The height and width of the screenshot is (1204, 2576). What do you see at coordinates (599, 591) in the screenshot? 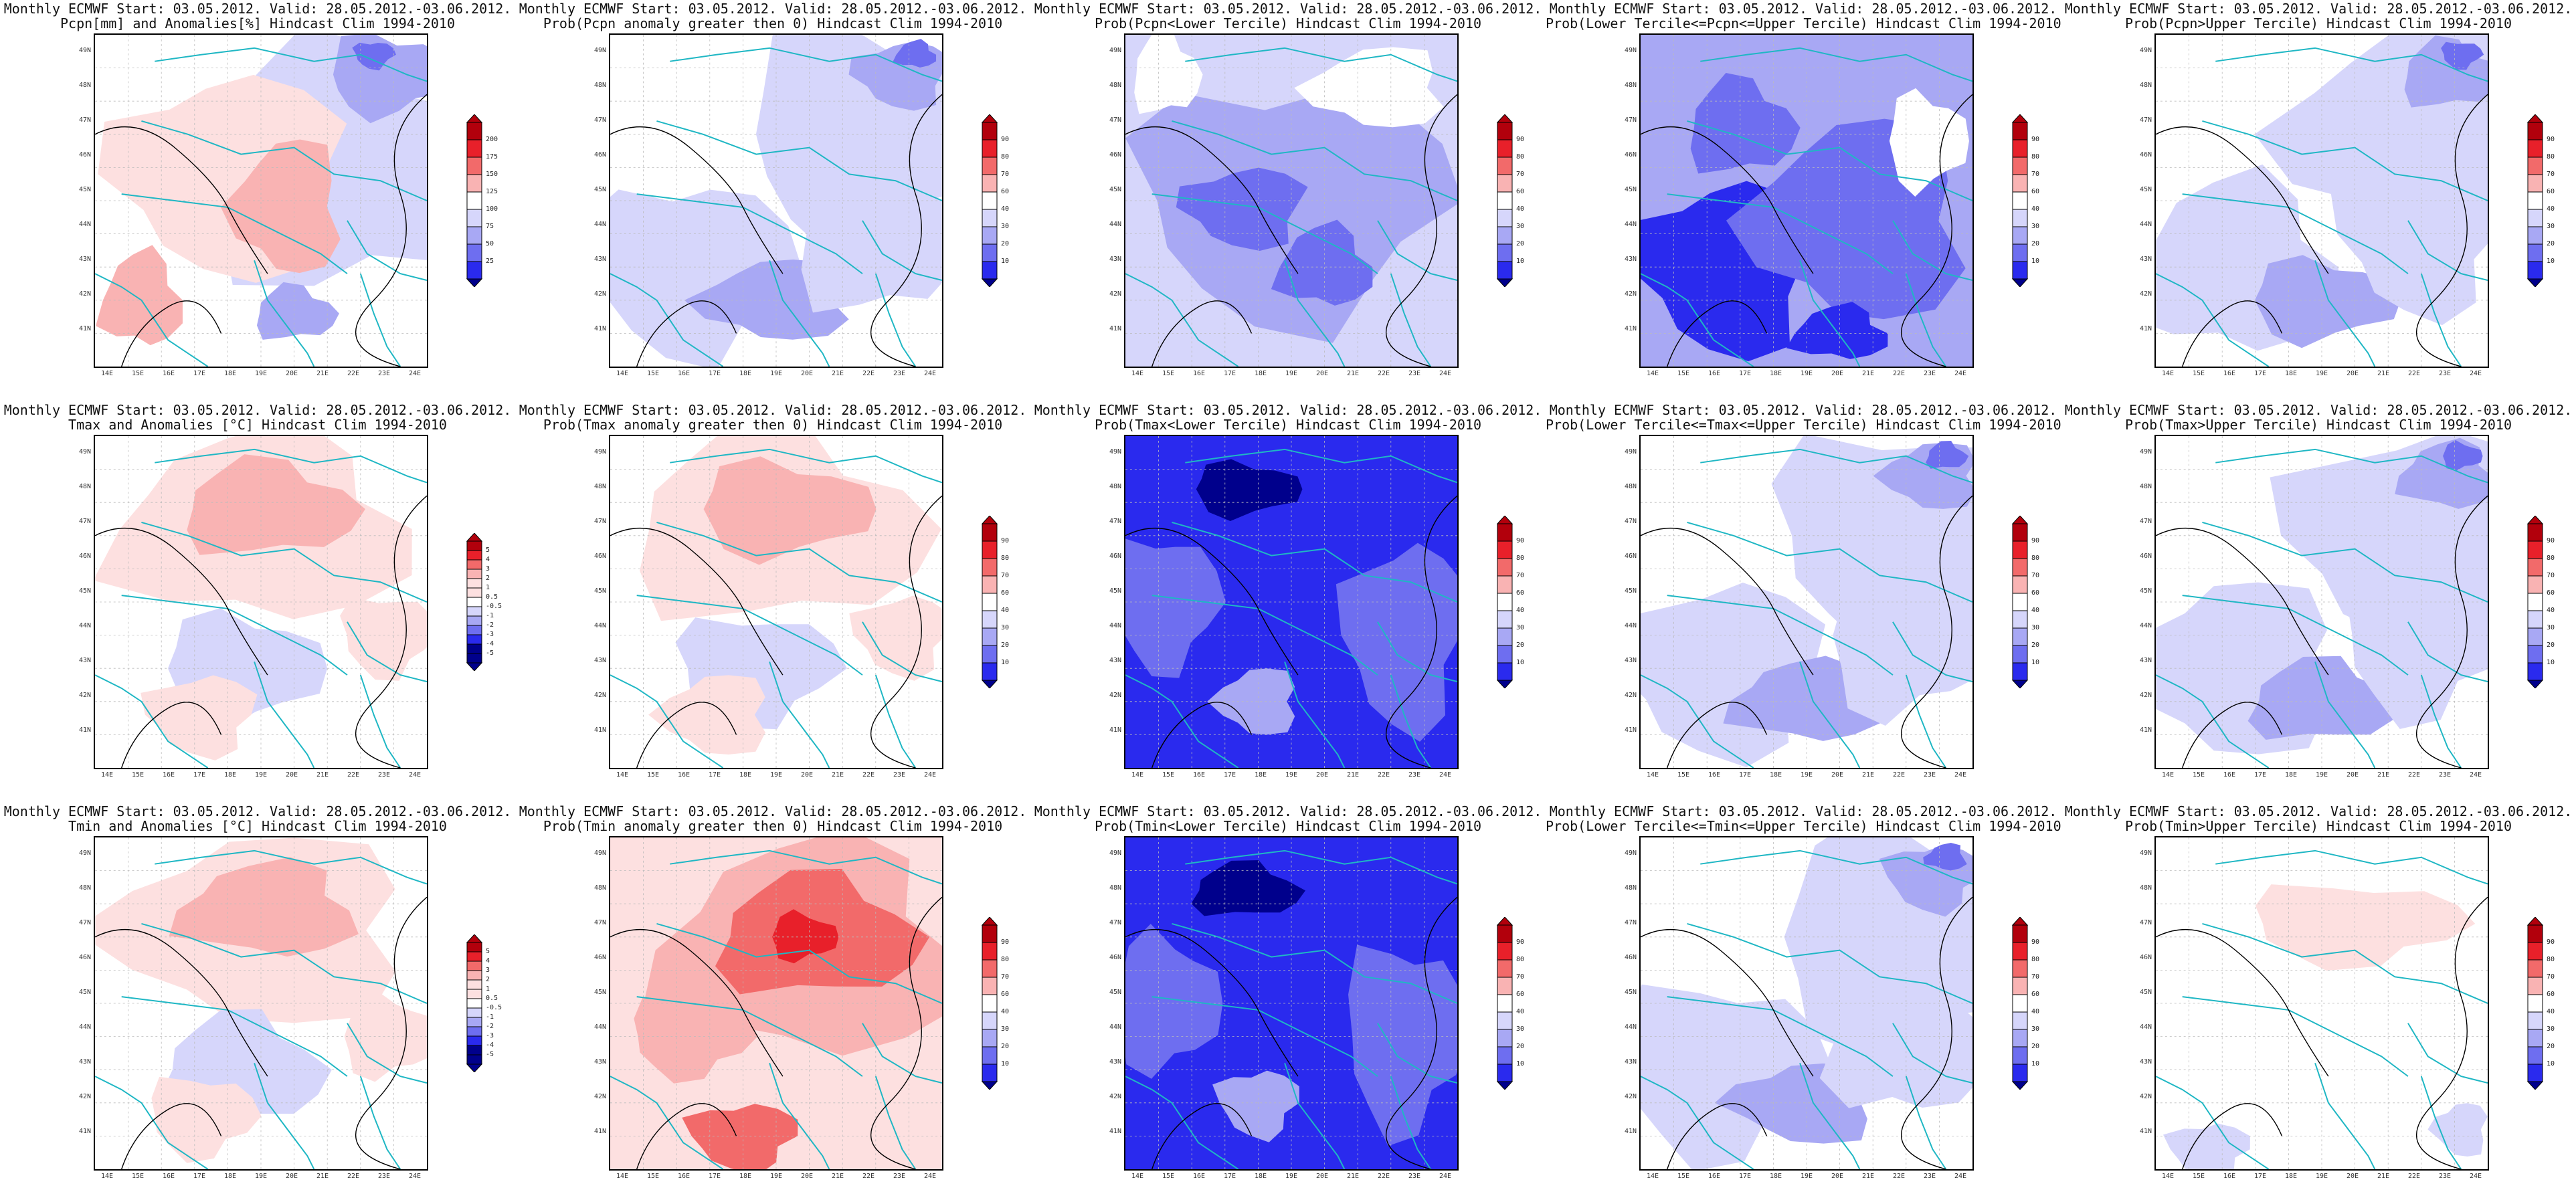
I see `latitude-label: 45N` at bounding box center [599, 591].